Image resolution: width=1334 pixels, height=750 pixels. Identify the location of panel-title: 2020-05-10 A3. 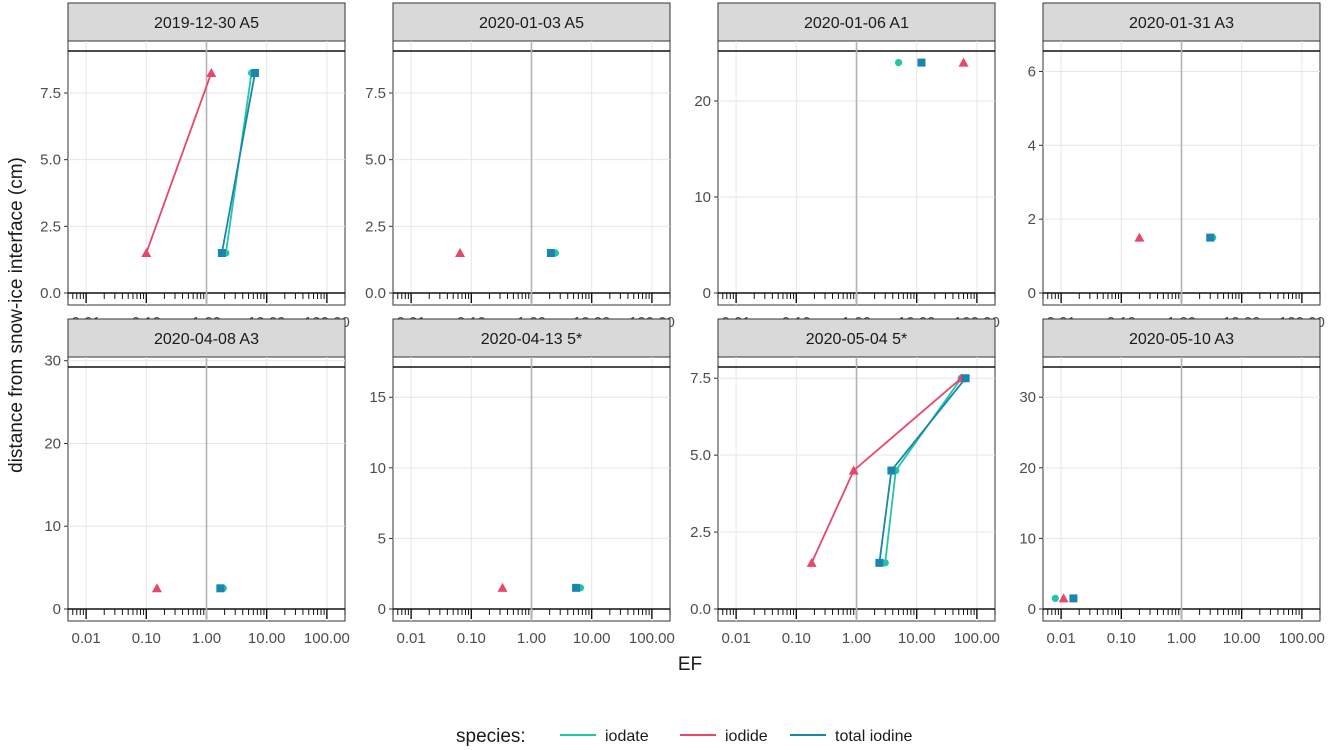
(1181, 339).